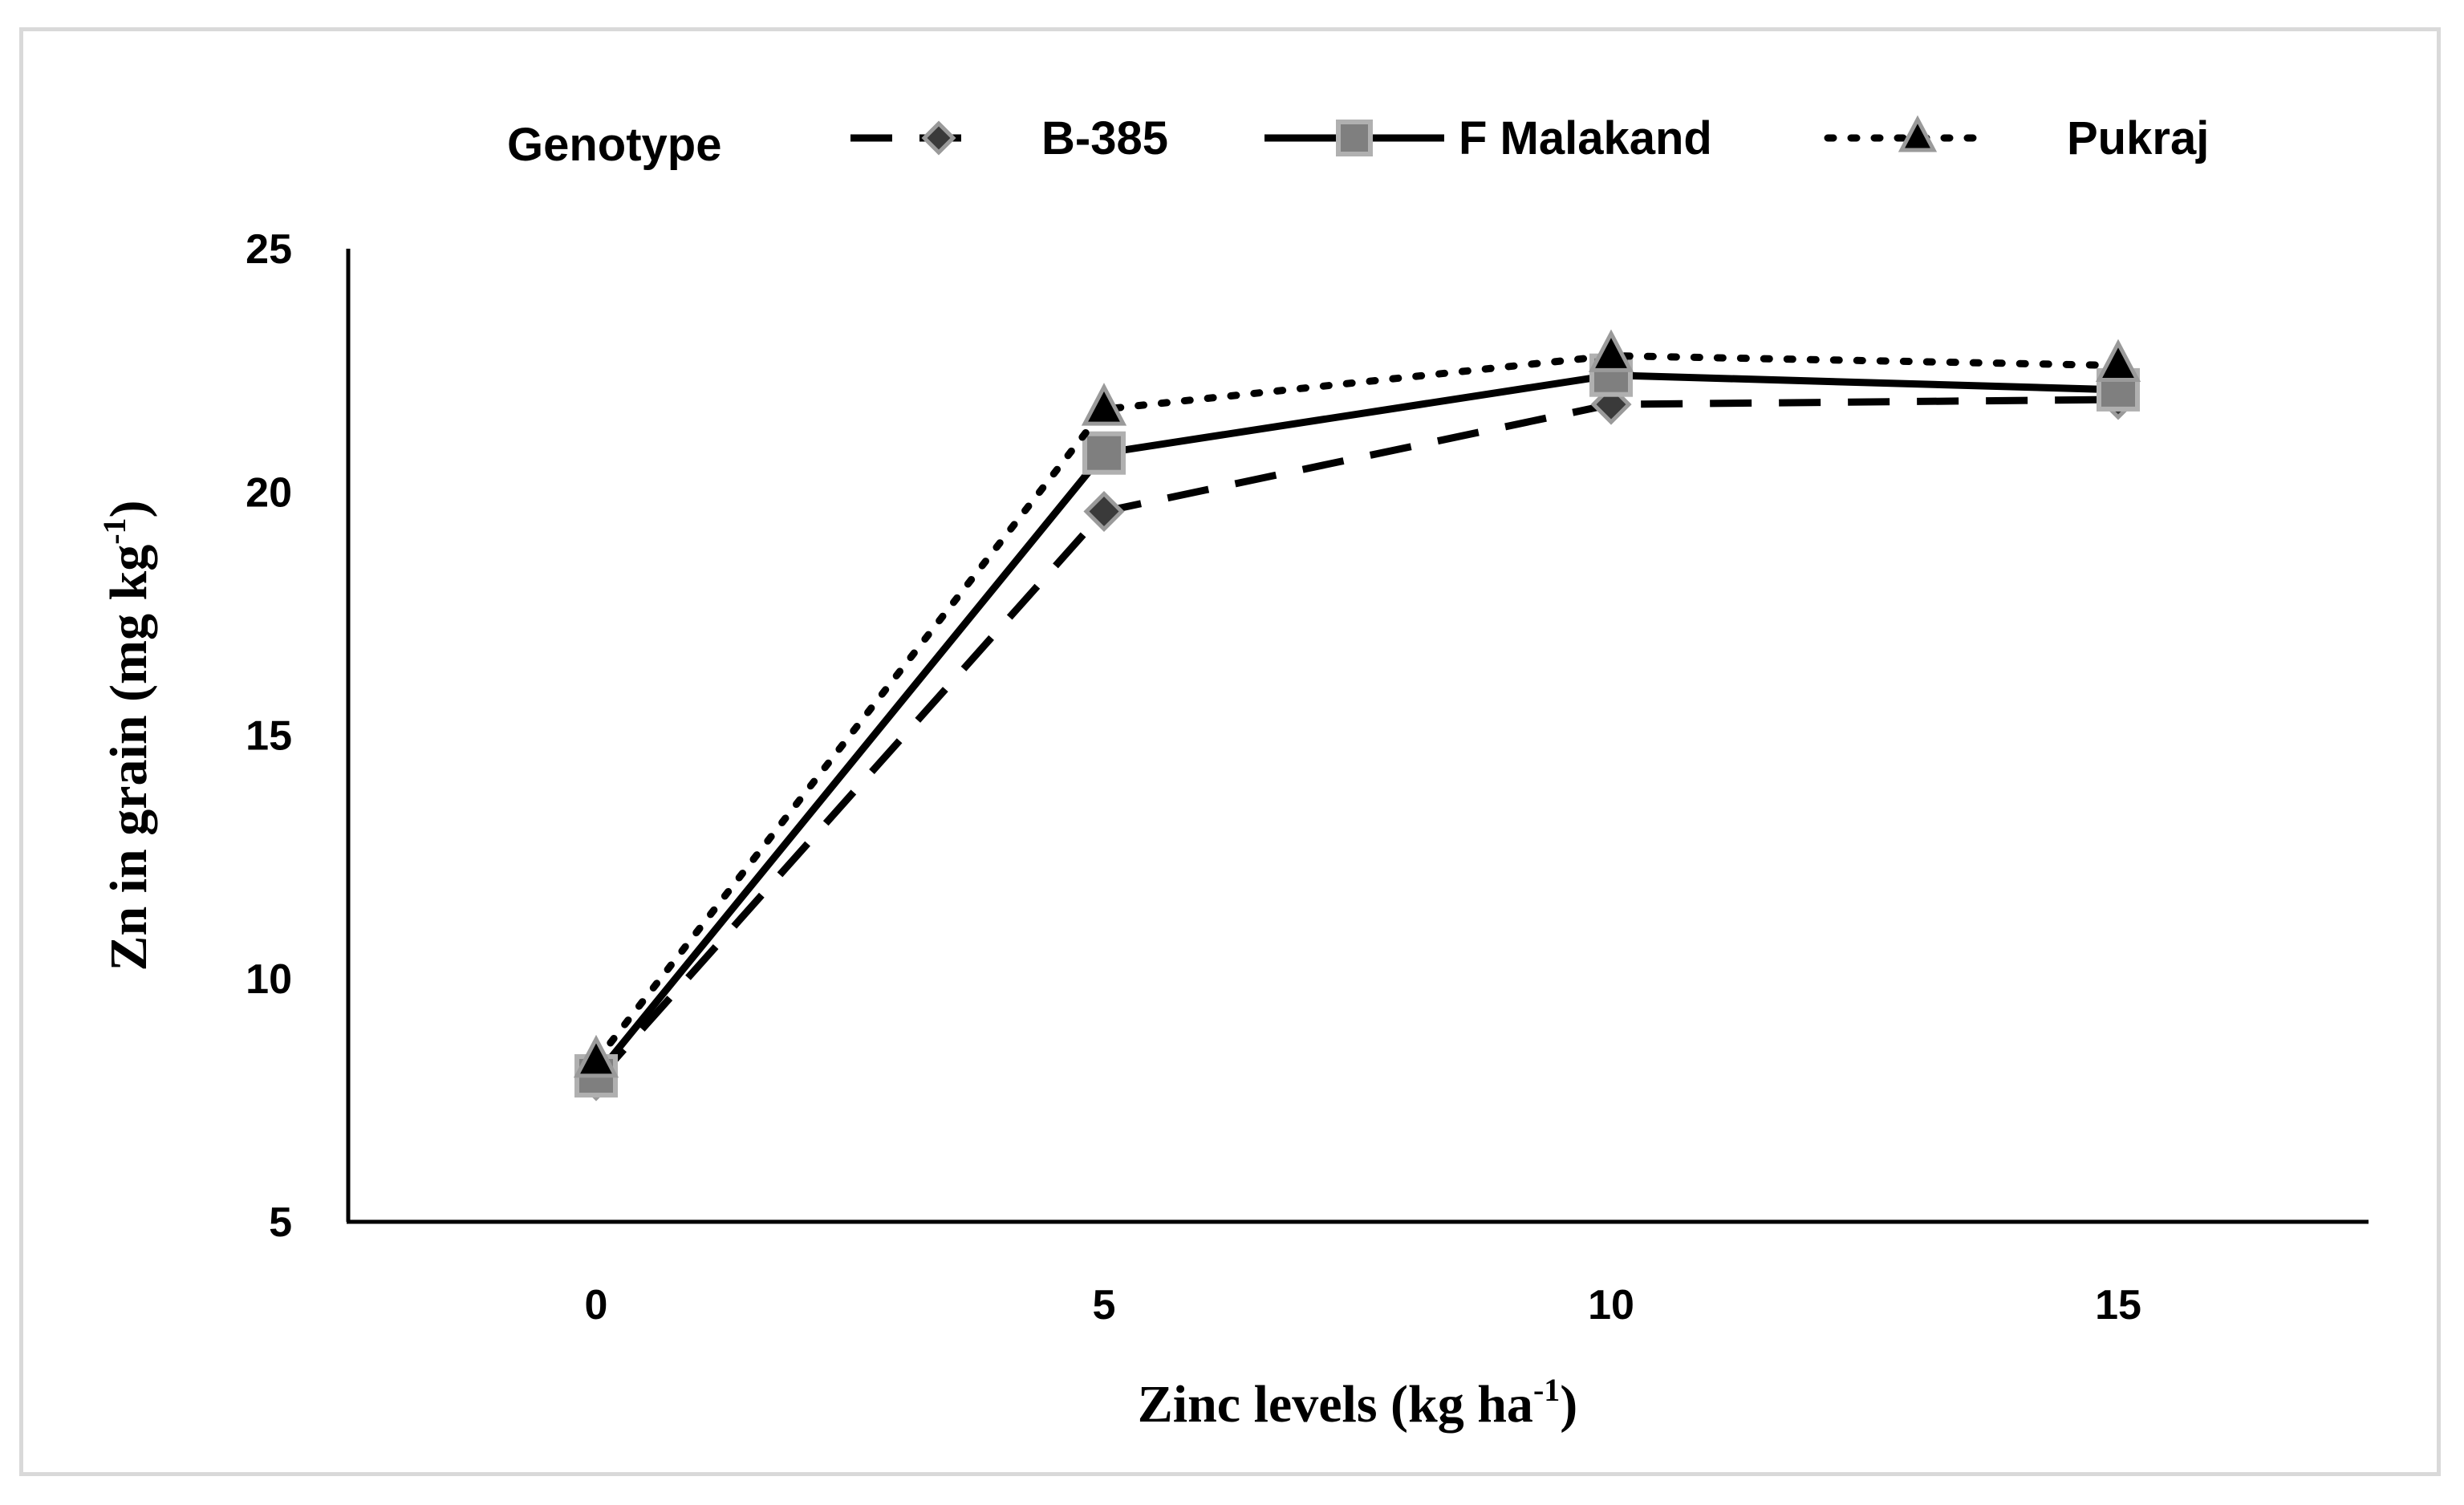 Image resolution: width=2464 pixels, height=1505 pixels. I want to click on y-tick-label: 10, so click(269, 979).